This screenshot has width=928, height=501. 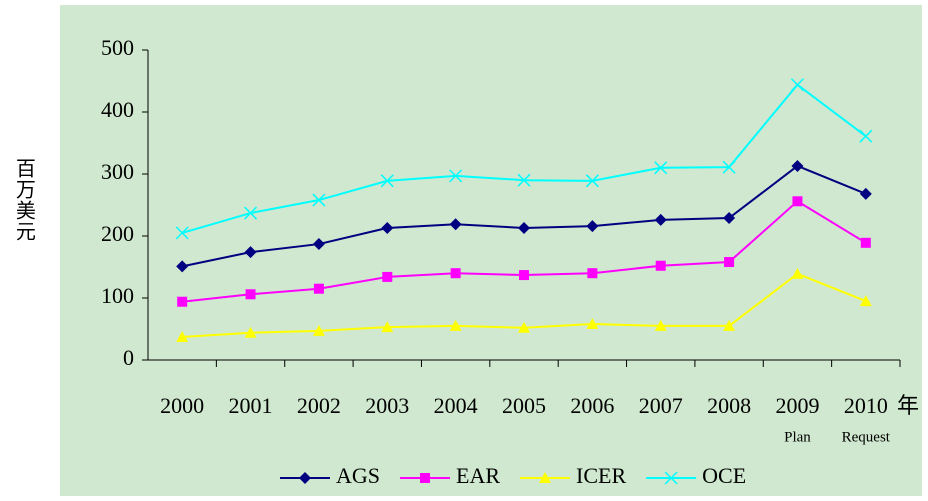 What do you see at coordinates (797, 437) in the screenshot?
I see `x-tick-note: Plan` at bounding box center [797, 437].